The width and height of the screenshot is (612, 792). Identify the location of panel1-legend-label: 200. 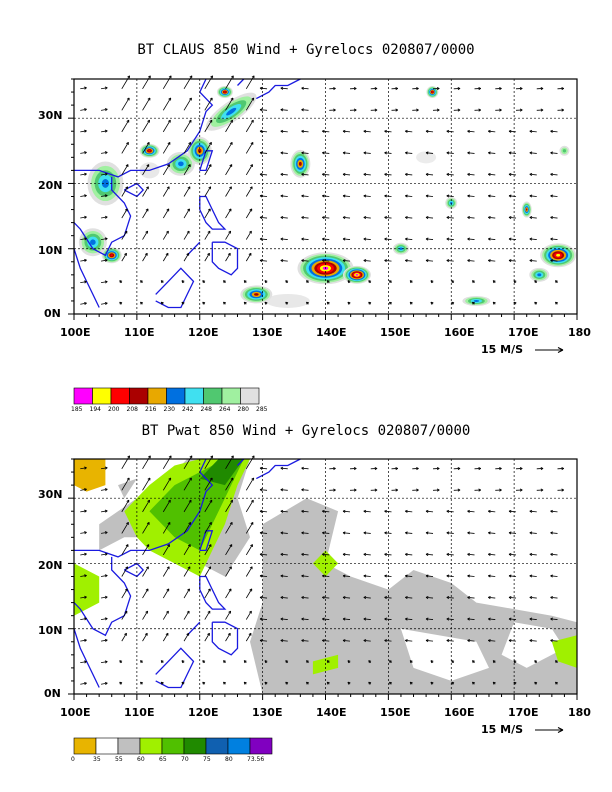
(114, 409).